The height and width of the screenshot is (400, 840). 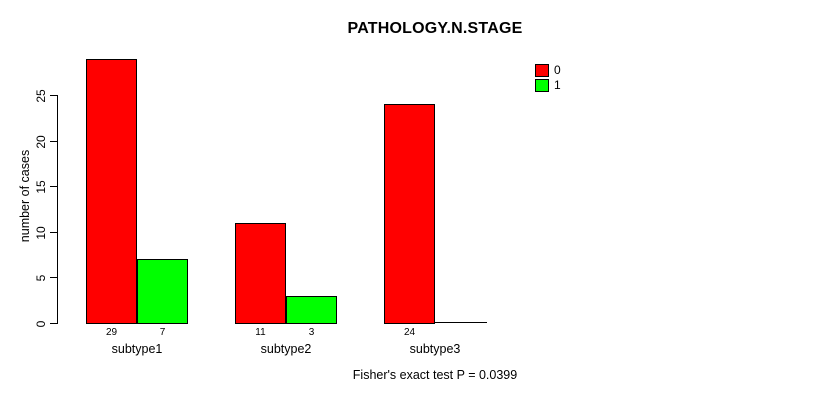 What do you see at coordinates (162, 332) in the screenshot?
I see `bar-value-label: 7` at bounding box center [162, 332].